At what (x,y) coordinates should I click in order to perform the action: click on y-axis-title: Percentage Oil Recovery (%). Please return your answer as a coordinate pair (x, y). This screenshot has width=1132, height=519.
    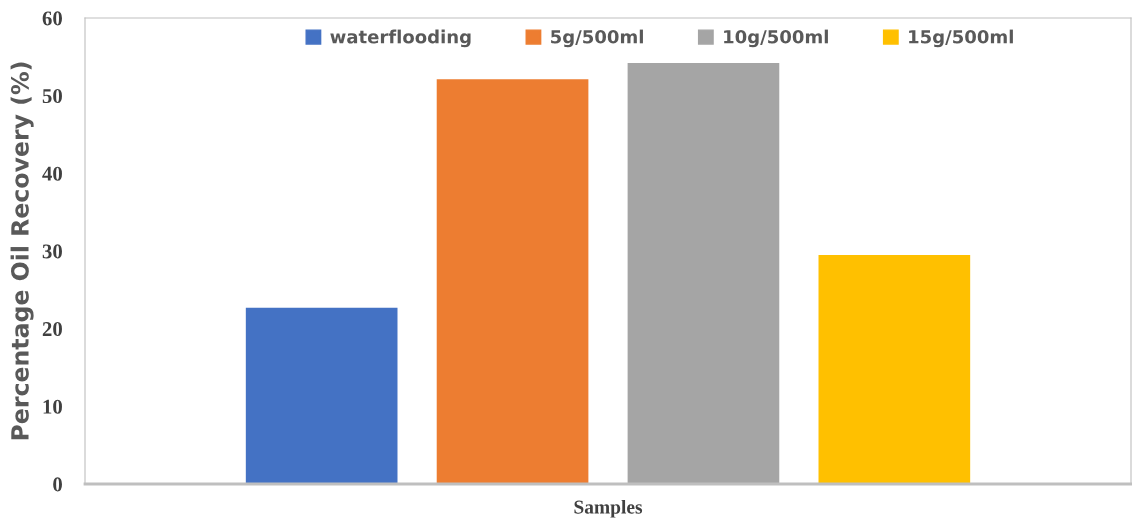
    Looking at the image, I should click on (22, 251).